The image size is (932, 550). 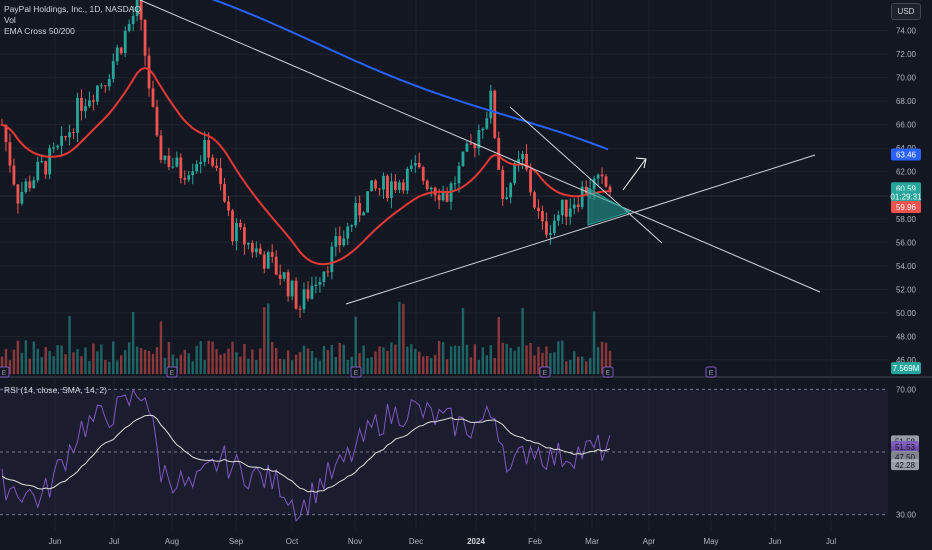 What do you see at coordinates (649, 541) in the screenshot?
I see `time-tick-label: Apr` at bounding box center [649, 541].